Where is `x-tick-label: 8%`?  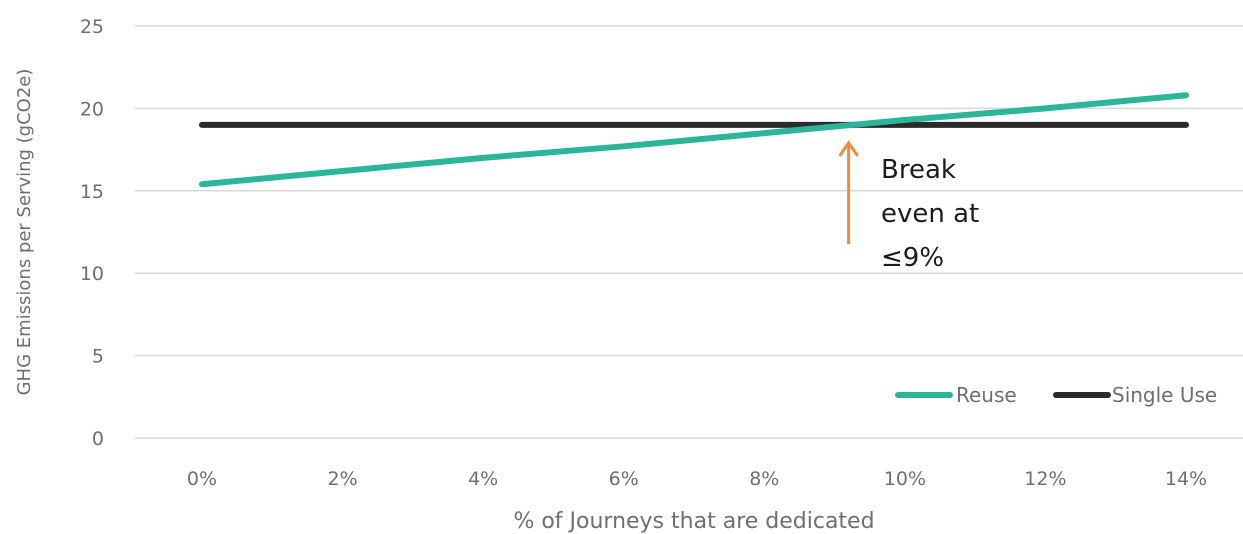 x-tick-label: 8% is located at coordinates (764, 479).